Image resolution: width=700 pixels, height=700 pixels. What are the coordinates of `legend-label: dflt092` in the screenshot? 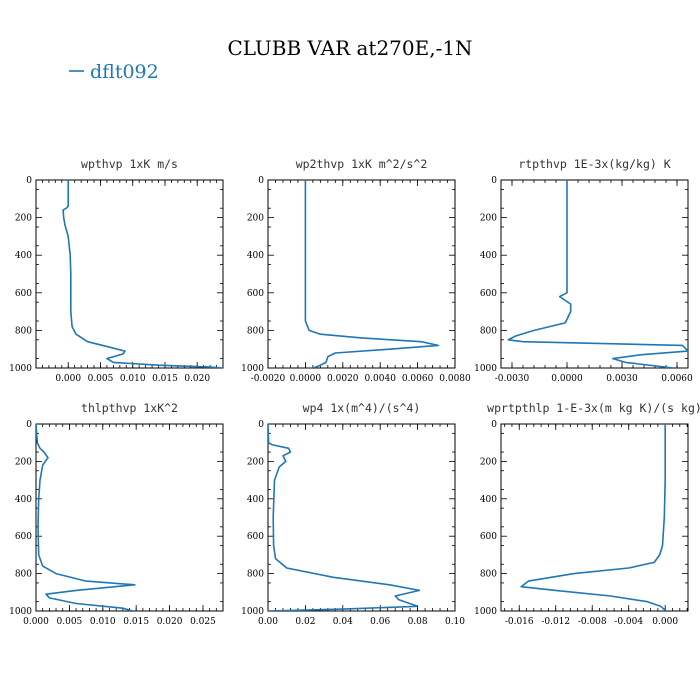 It's located at (124, 72).